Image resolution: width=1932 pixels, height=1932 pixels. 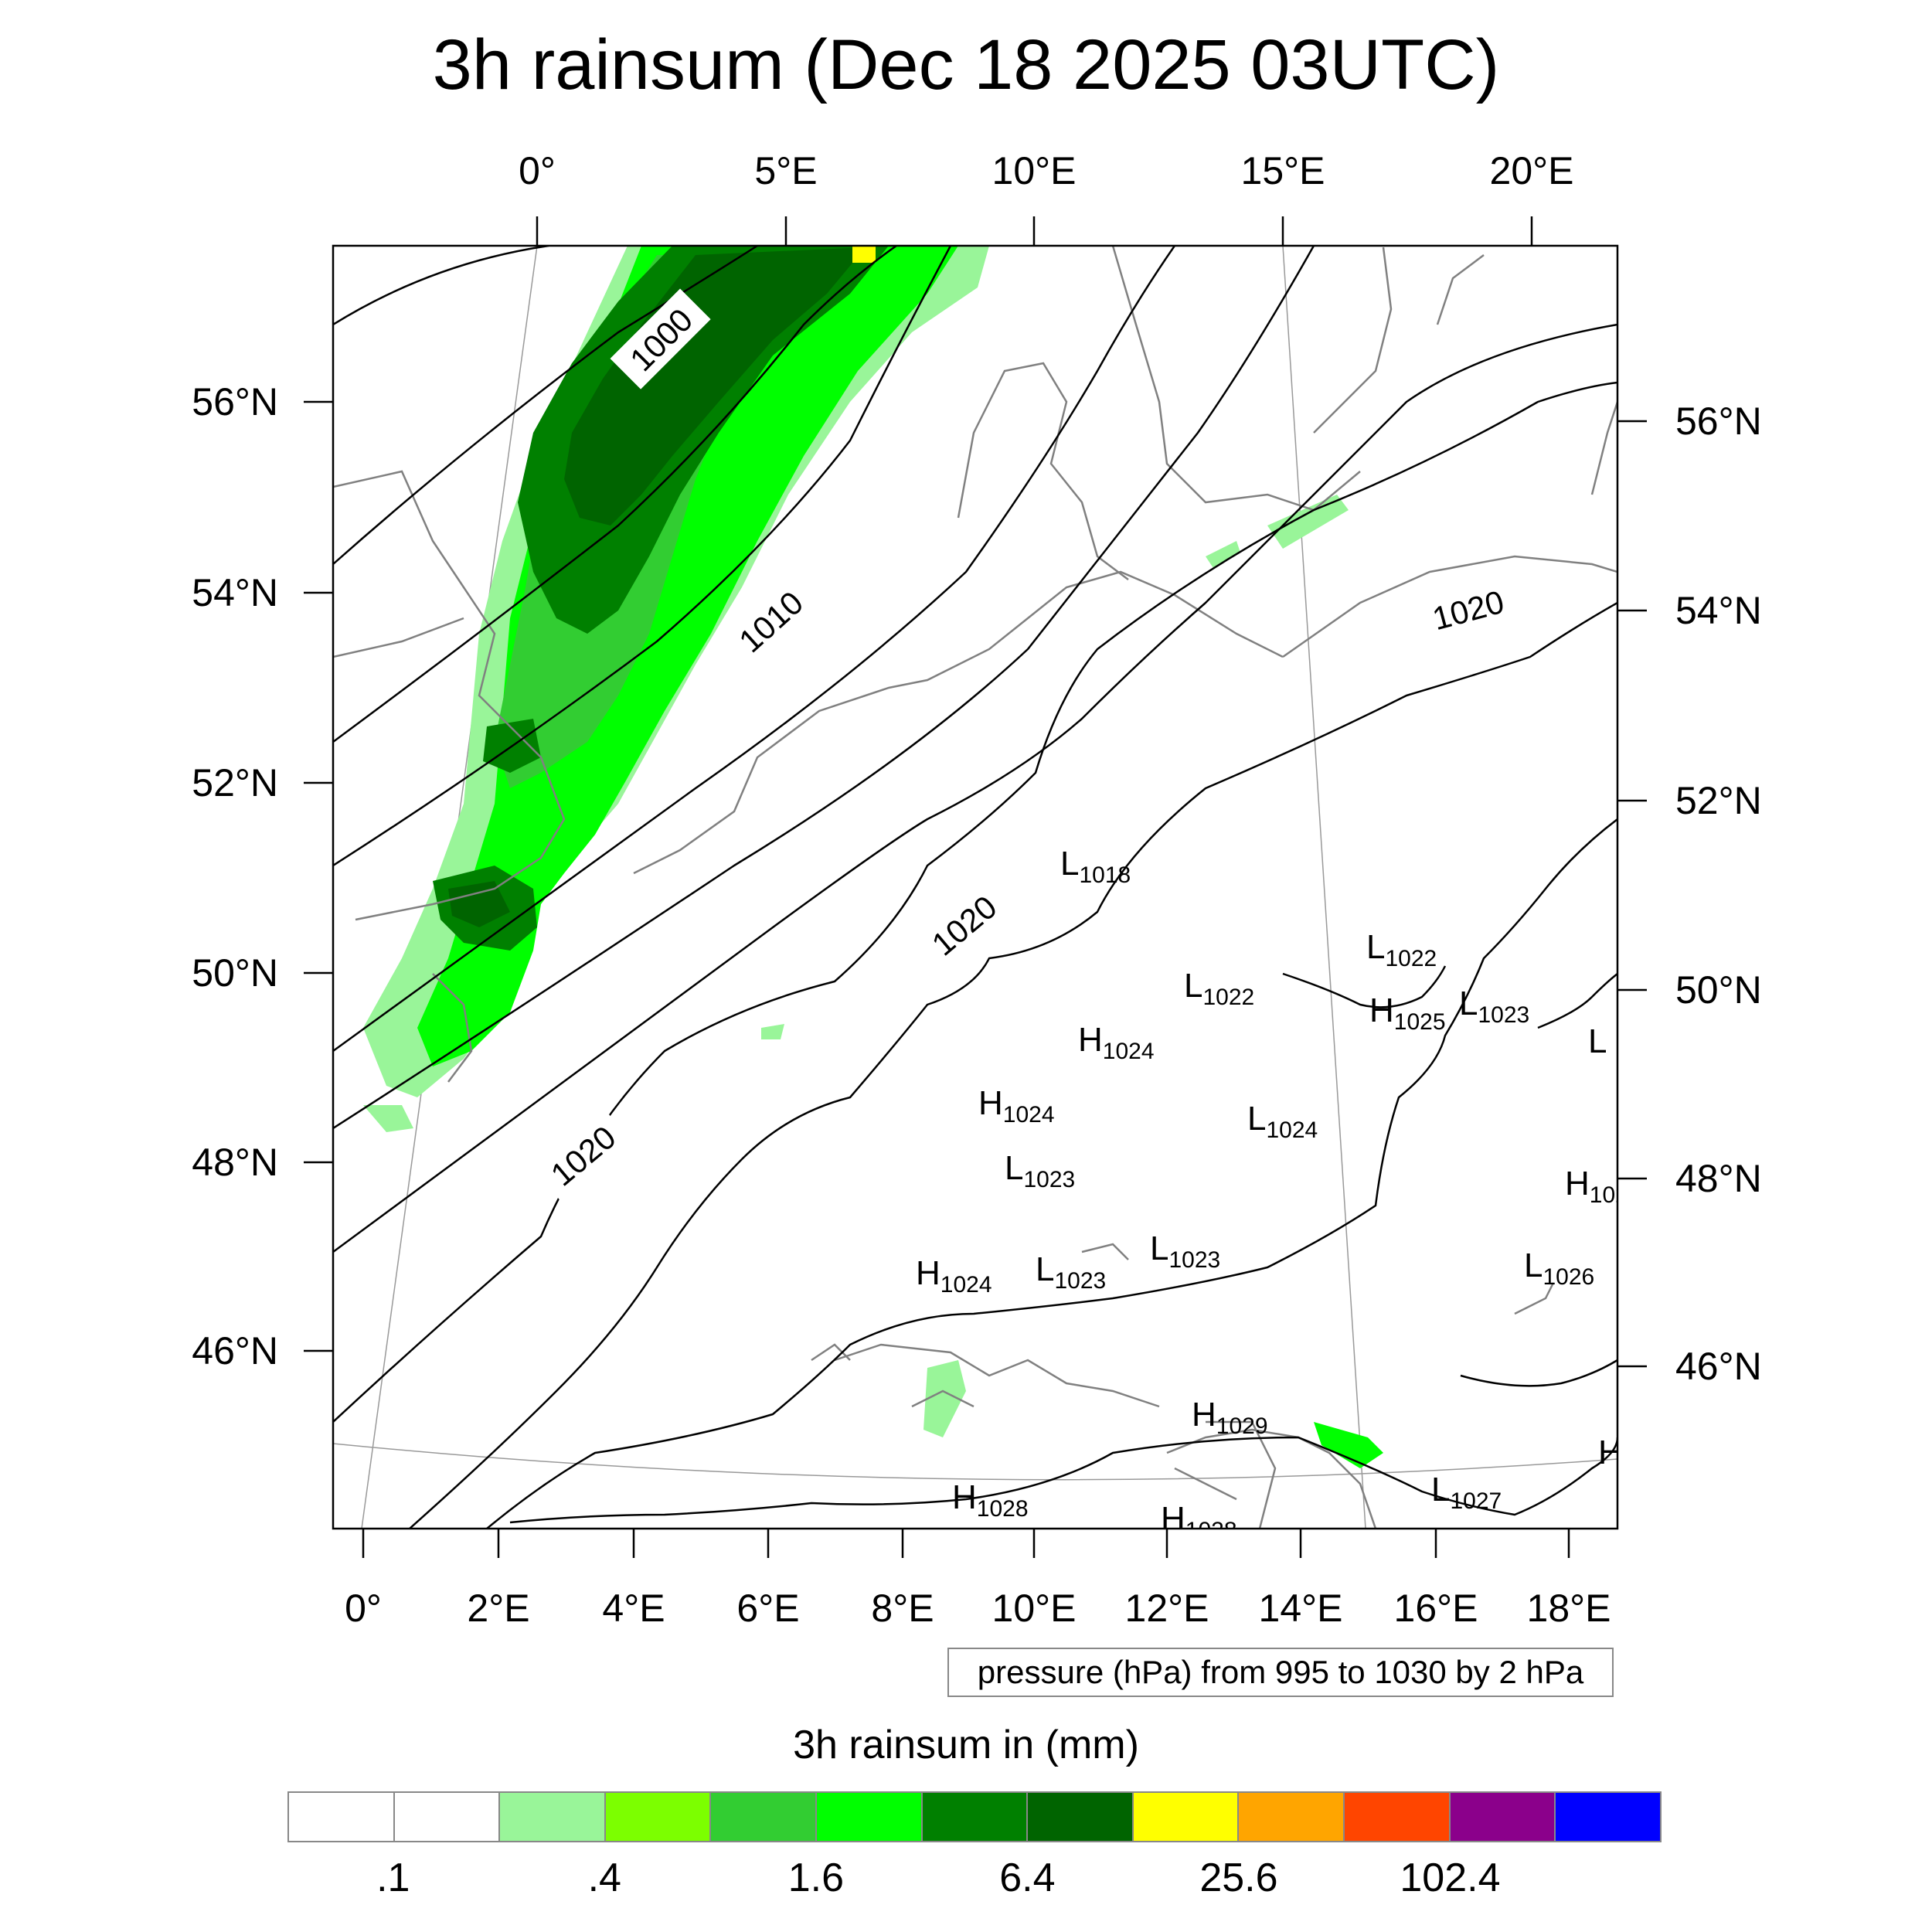 I want to click on top-lon-label: 10°E, so click(x=1035, y=170).